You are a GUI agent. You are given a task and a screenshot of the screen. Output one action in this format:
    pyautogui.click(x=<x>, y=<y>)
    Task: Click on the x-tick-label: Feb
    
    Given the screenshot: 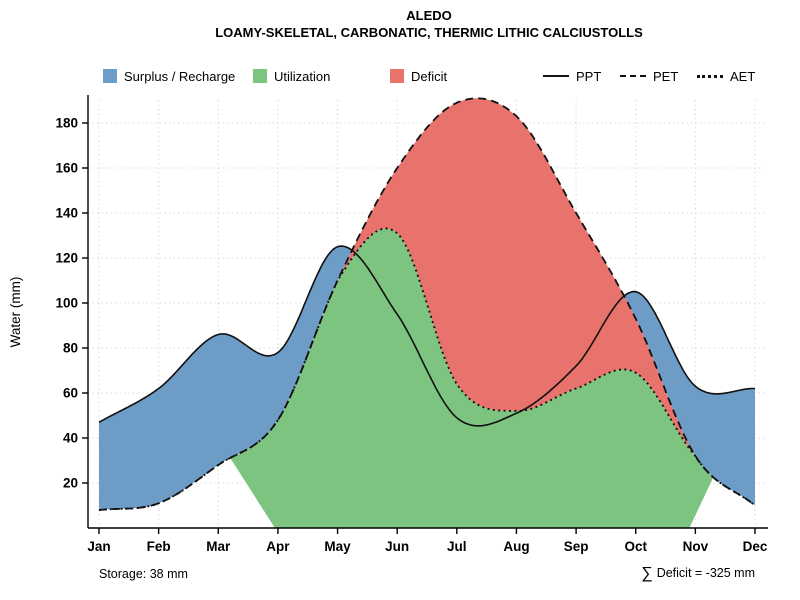 What is the action you would take?
    pyautogui.click(x=159, y=546)
    